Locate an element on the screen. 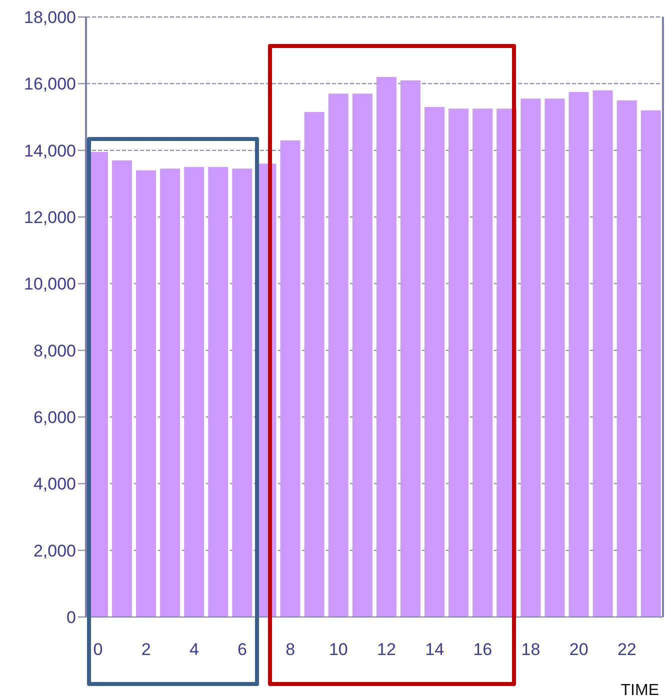 Image resolution: width=667 pixels, height=699 pixels. y-tick-label: 8,000 is located at coordinates (54, 350).